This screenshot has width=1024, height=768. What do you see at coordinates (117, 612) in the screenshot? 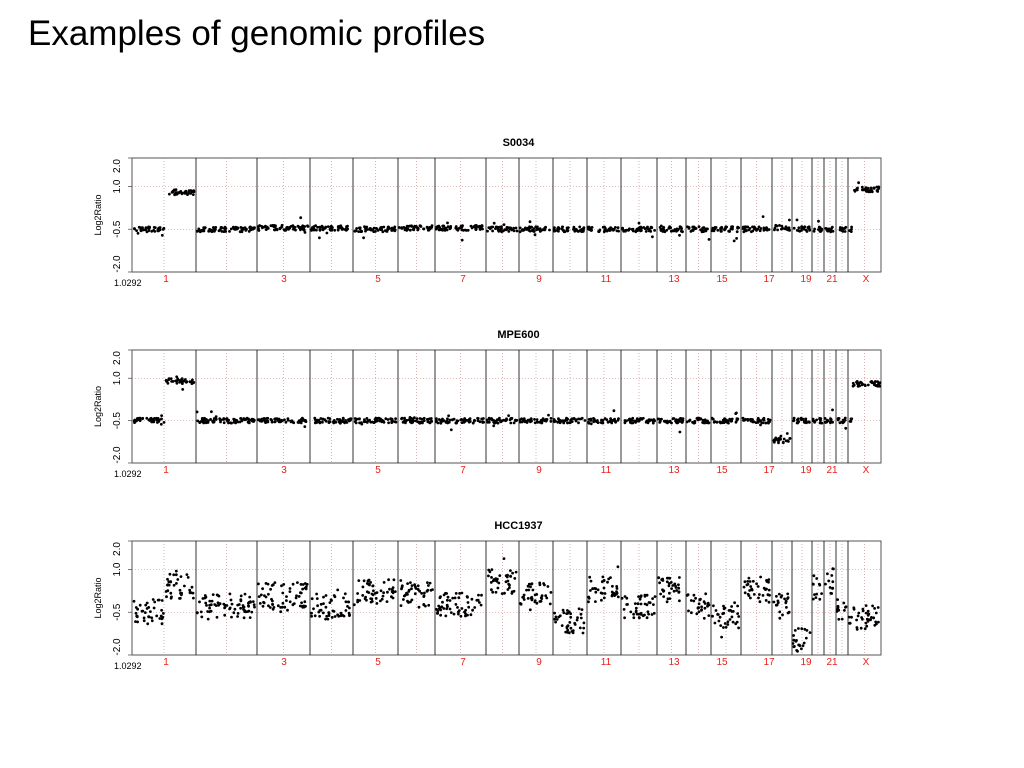
I see `y-tick-label: -0.5` at bounding box center [117, 612].